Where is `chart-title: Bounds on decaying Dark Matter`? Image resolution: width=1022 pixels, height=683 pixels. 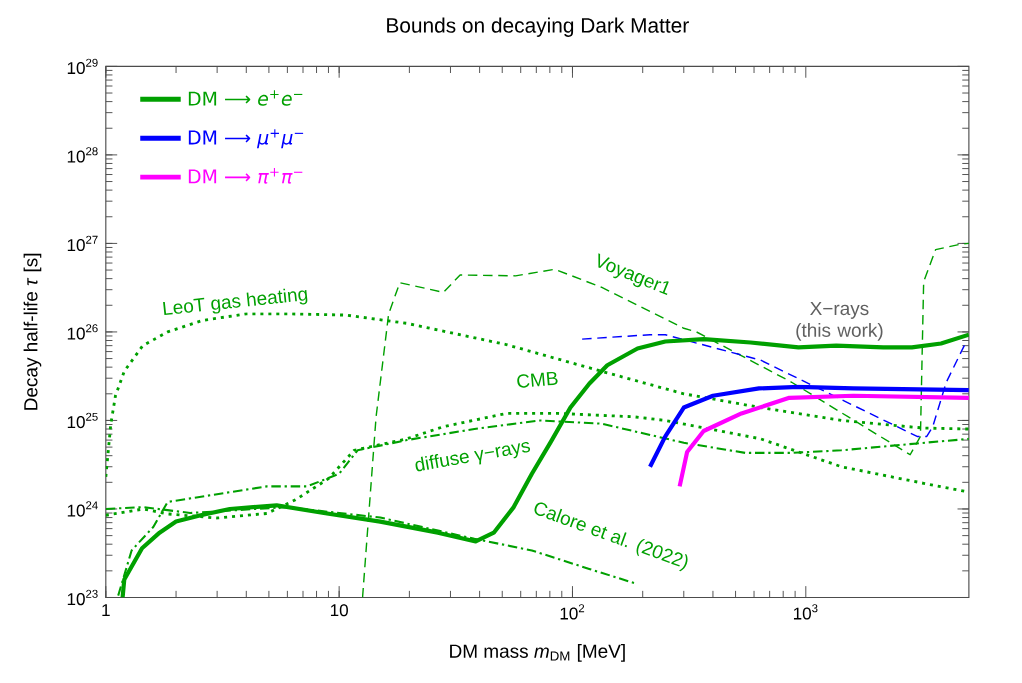 chart-title: Bounds on decaying Dark Matter is located at coordinates (538, 27).